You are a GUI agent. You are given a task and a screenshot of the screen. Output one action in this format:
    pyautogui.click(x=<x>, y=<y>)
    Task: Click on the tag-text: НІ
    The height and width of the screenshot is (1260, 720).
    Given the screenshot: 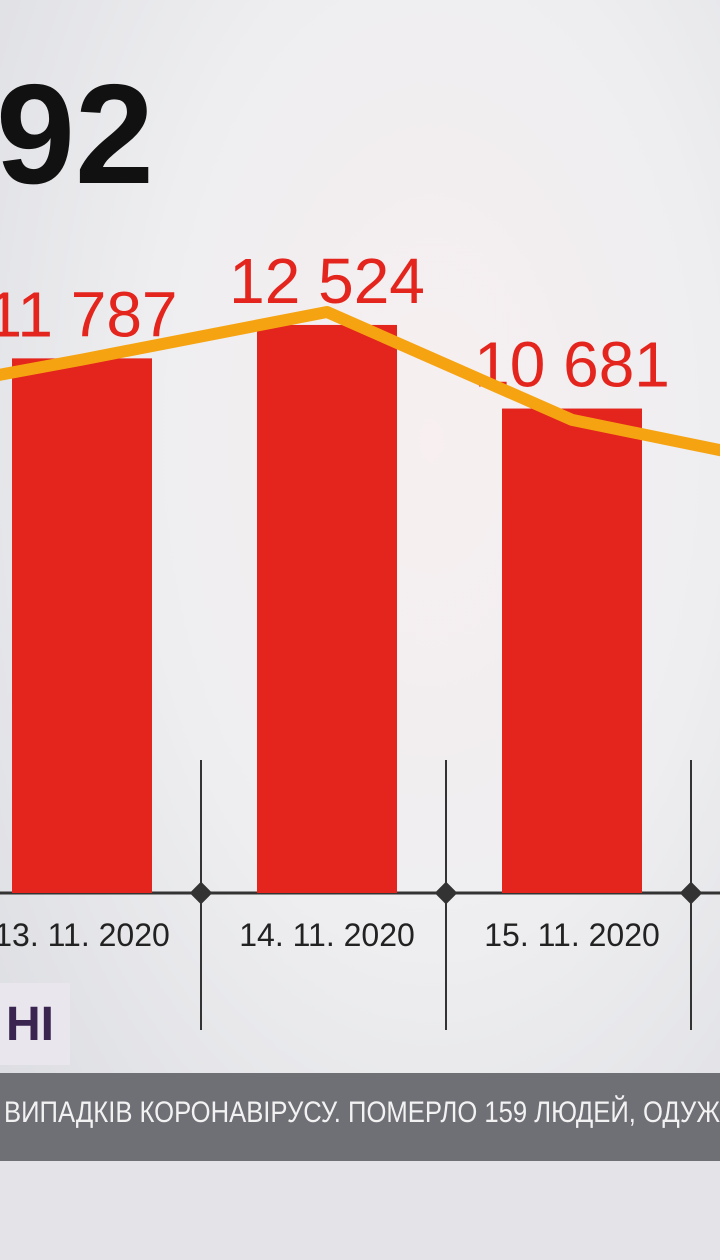 What is the action you would take?
    pyautogui.click(x=30, y=1024)
    